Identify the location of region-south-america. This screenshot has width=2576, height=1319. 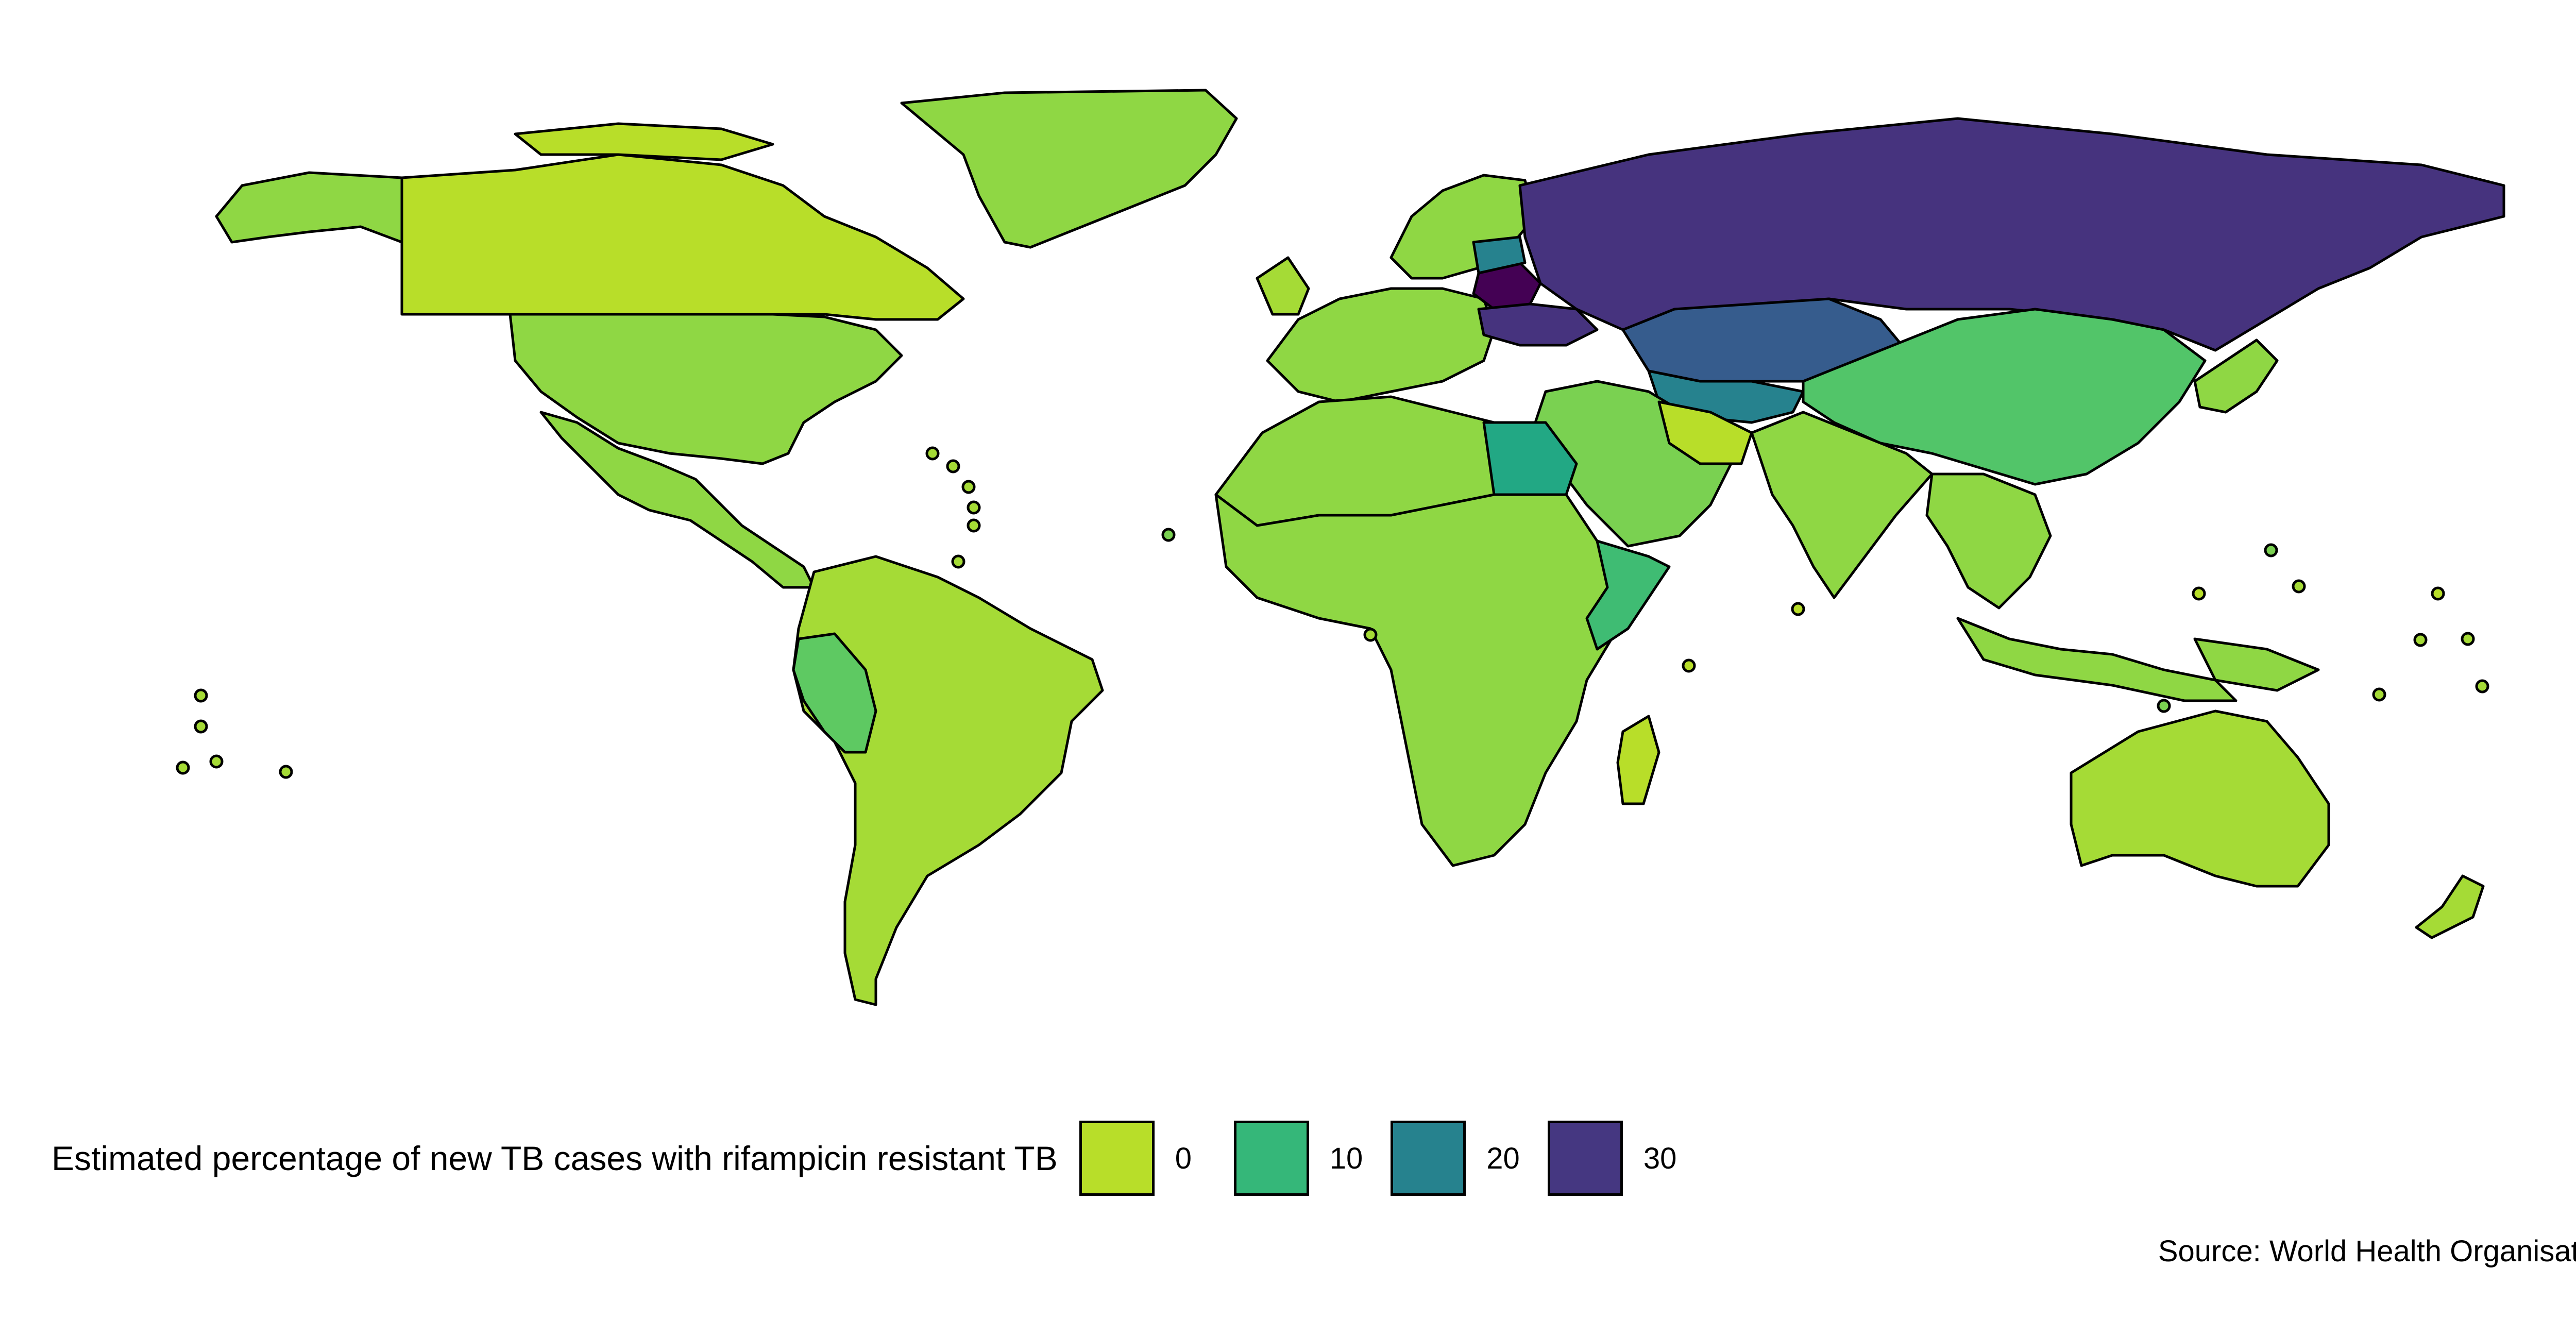
(948, 780).